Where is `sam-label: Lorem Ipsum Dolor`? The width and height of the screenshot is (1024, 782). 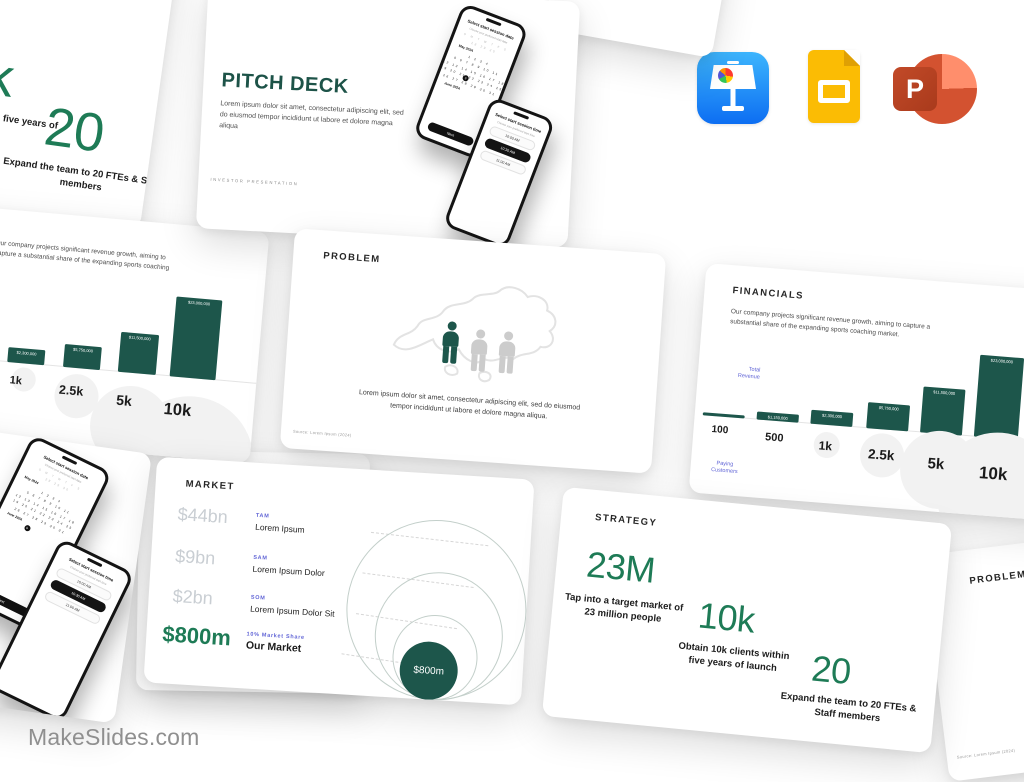
sam-label: Lorem Ipsum Dolor is located at coordinates (289, 571).